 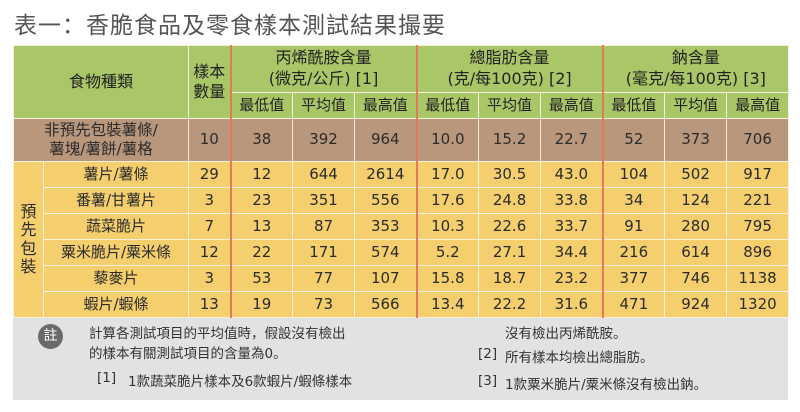 What do you see at coordinates (510, 252) in the screenshot?
I see `cell: 27.1` at bounding box center [510, 252].